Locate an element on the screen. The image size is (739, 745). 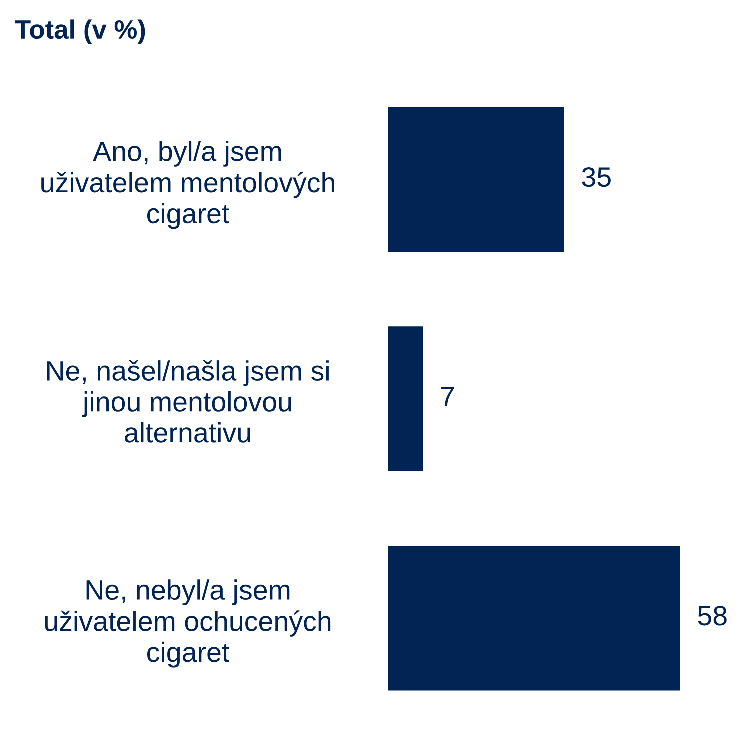
data-label: 58 is located at coordinates (712, 616).